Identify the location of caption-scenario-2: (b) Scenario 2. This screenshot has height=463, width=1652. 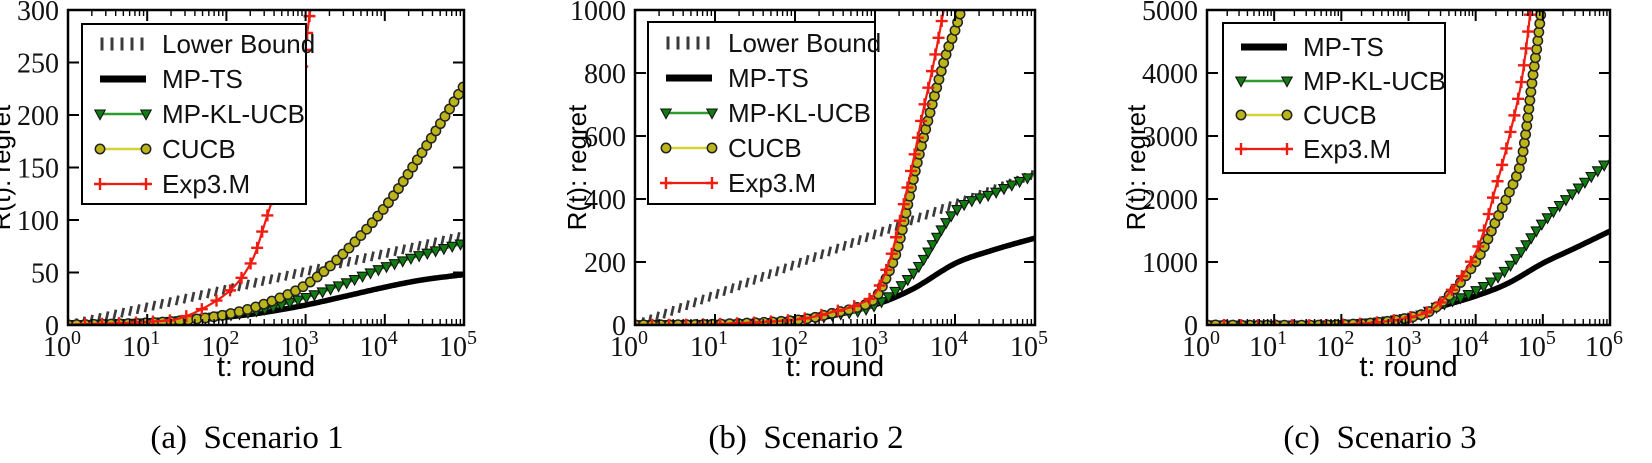
(806, 438).